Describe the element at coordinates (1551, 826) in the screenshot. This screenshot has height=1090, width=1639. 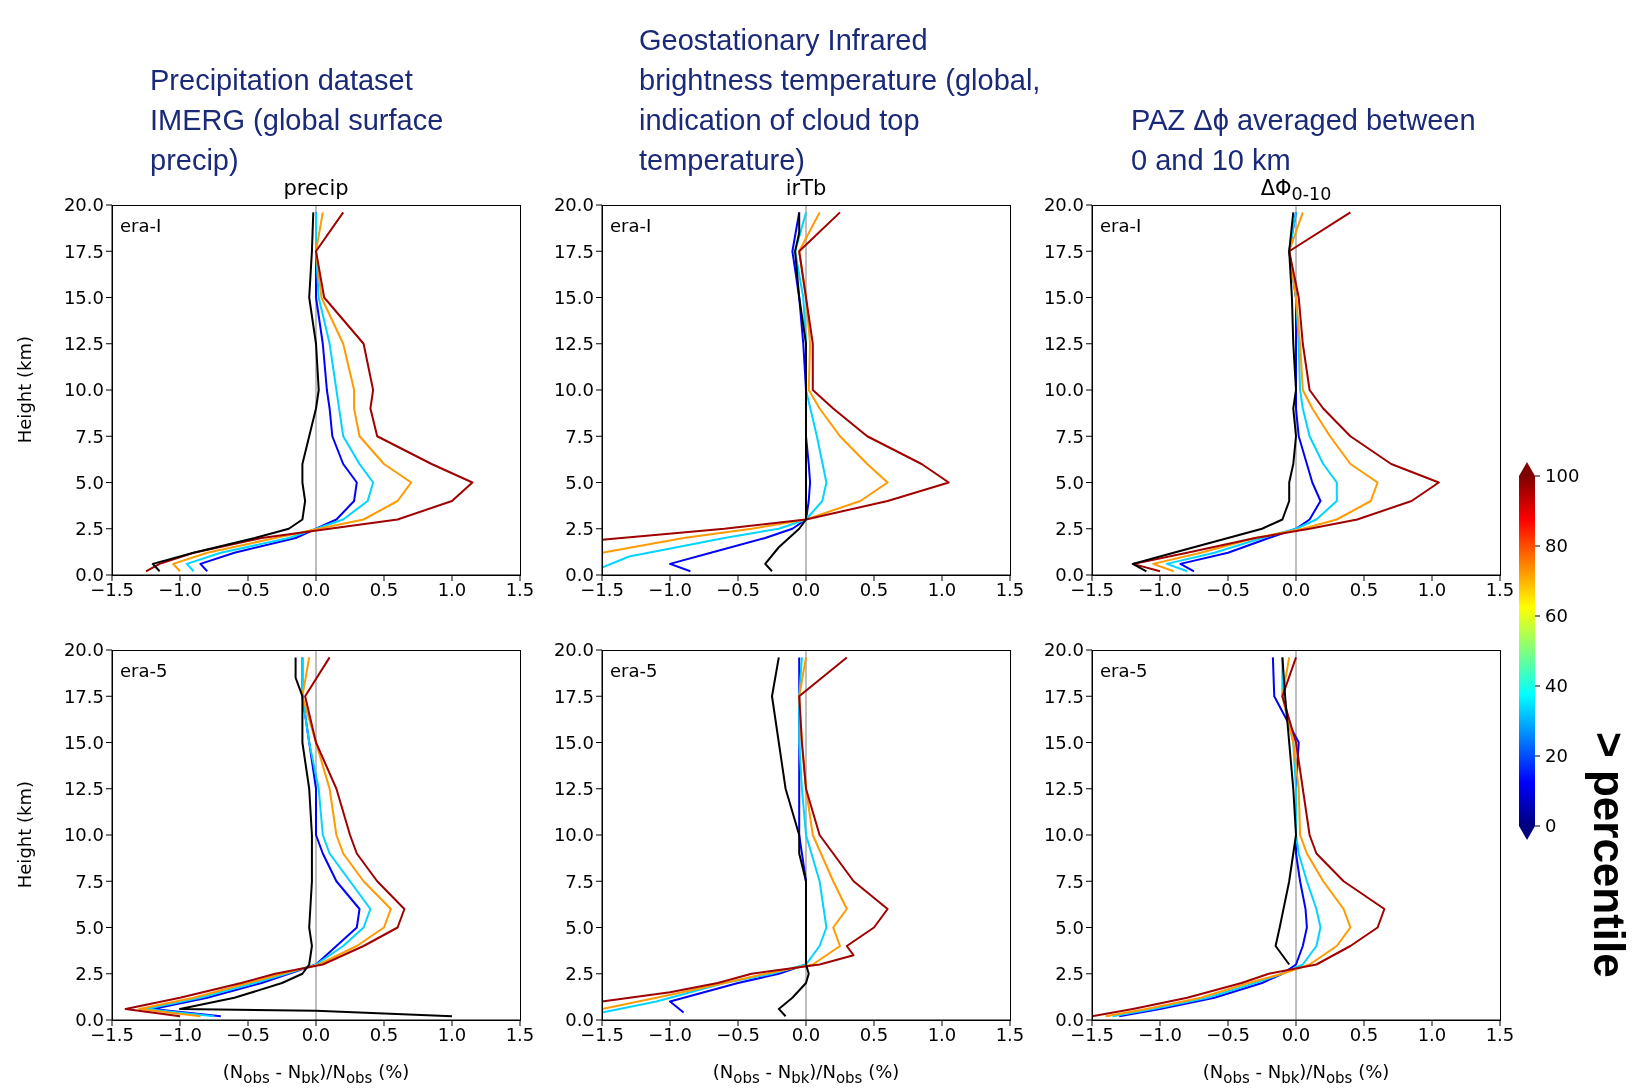
I see `color-bar-label: 0` at that location.